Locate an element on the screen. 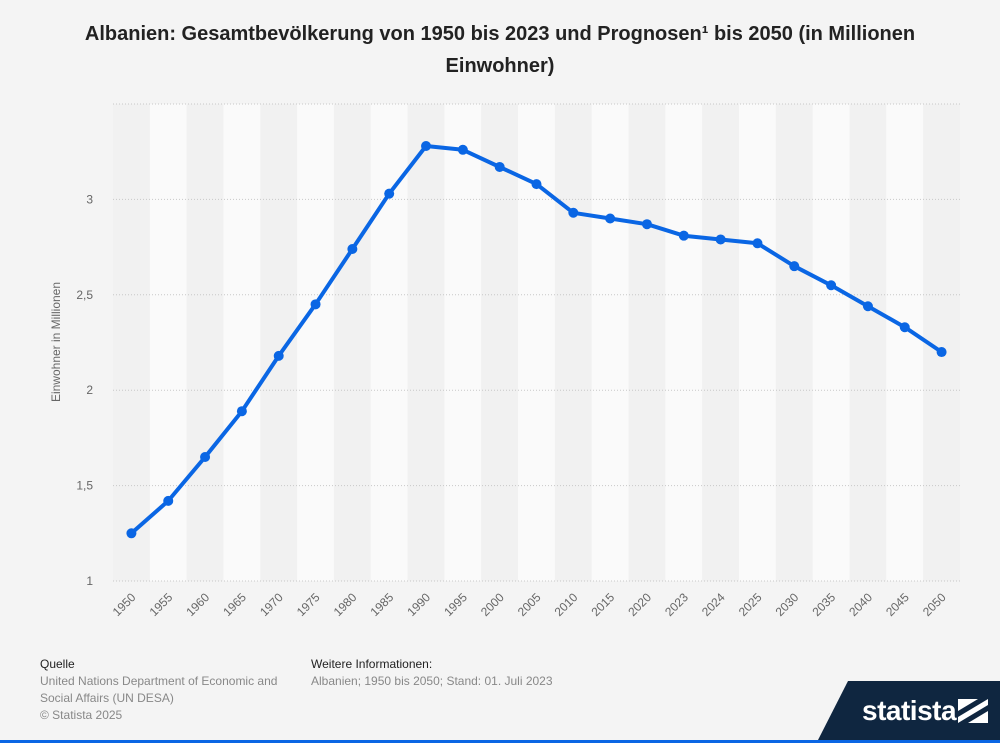 This screenshot has height=743, width=1000. statista-logo-icon is located at coordinates (973, 711).